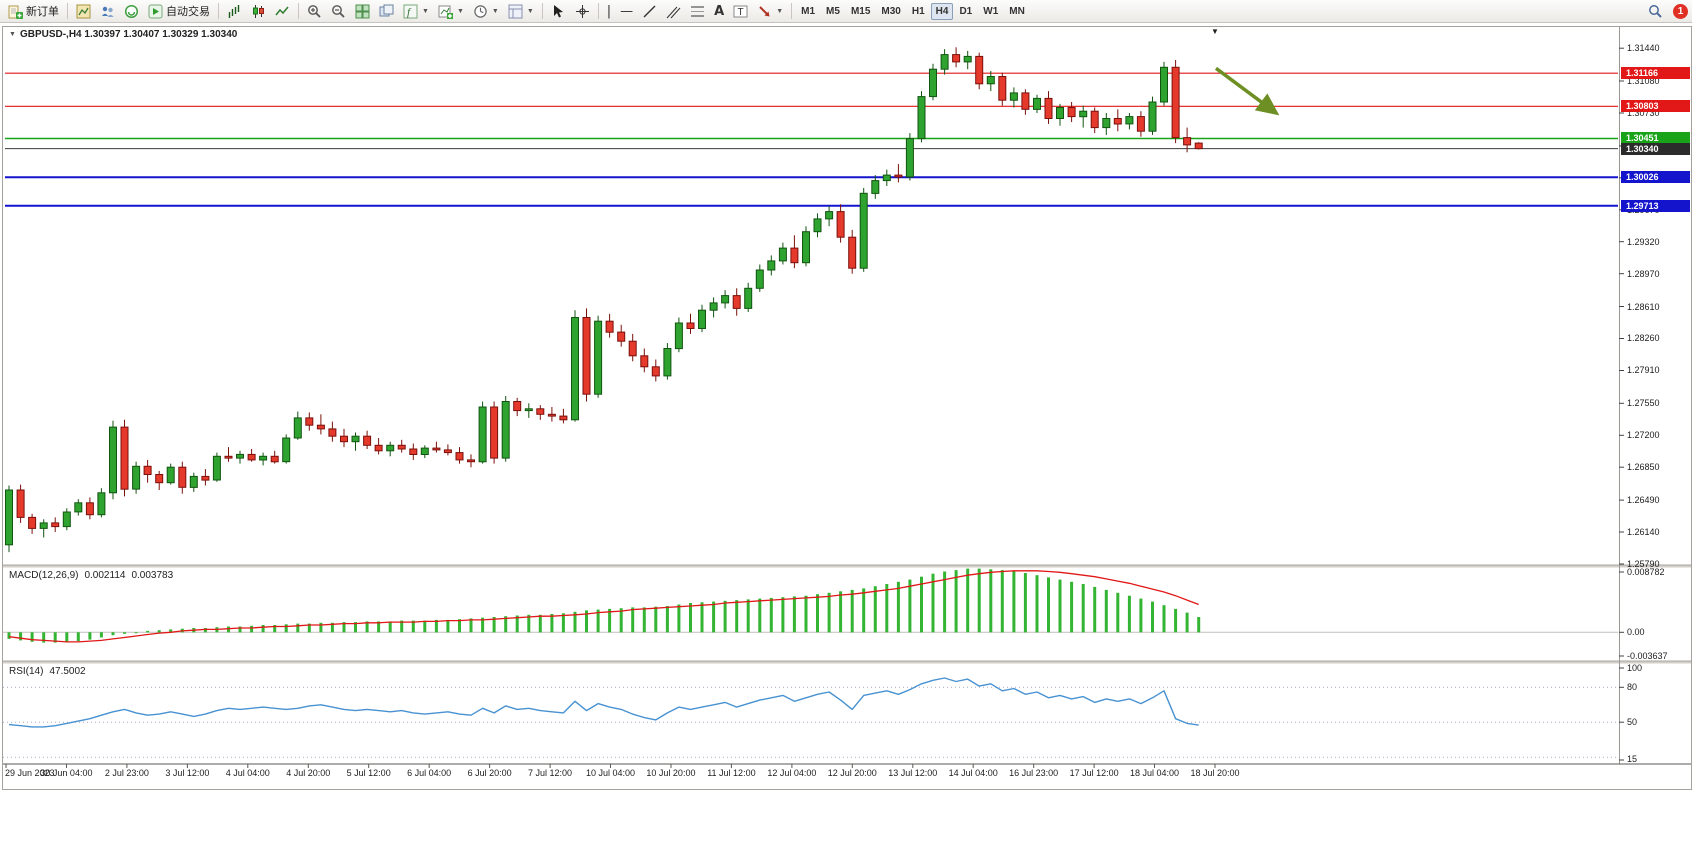  I want to click on auto-trading-button: 自动交易, so click(179, 11).